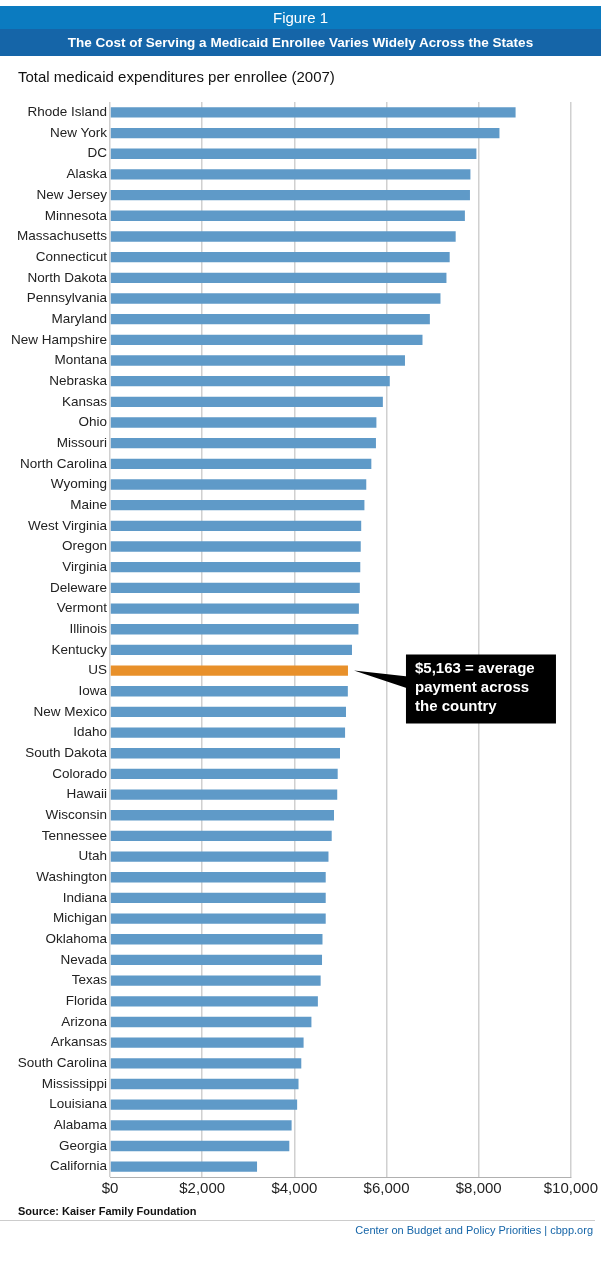 The image size is (601, 1278). What do you see at coordinates (76, 938) in the screenshot?
I see `y-tick-label: Oklahoma` at bounding box center [76, 938].